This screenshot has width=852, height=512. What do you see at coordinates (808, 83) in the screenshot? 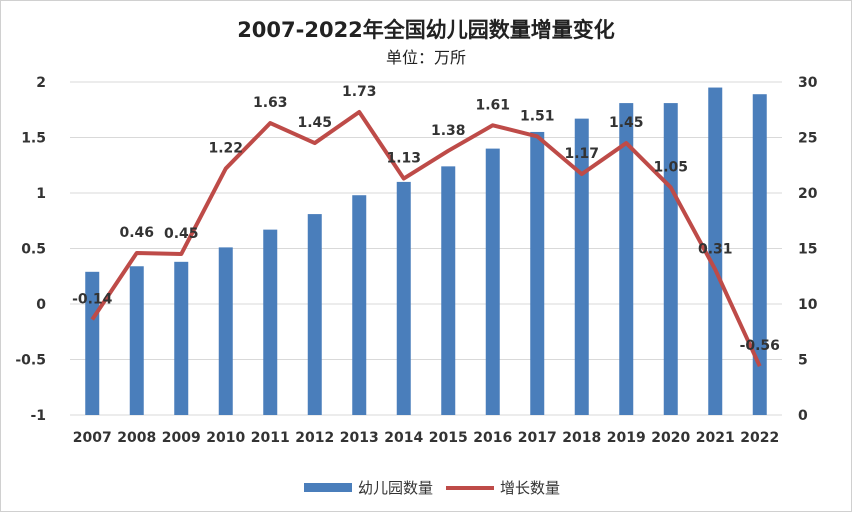
I see `y-right-tick-label: 30` at bounding box center [808, 83].